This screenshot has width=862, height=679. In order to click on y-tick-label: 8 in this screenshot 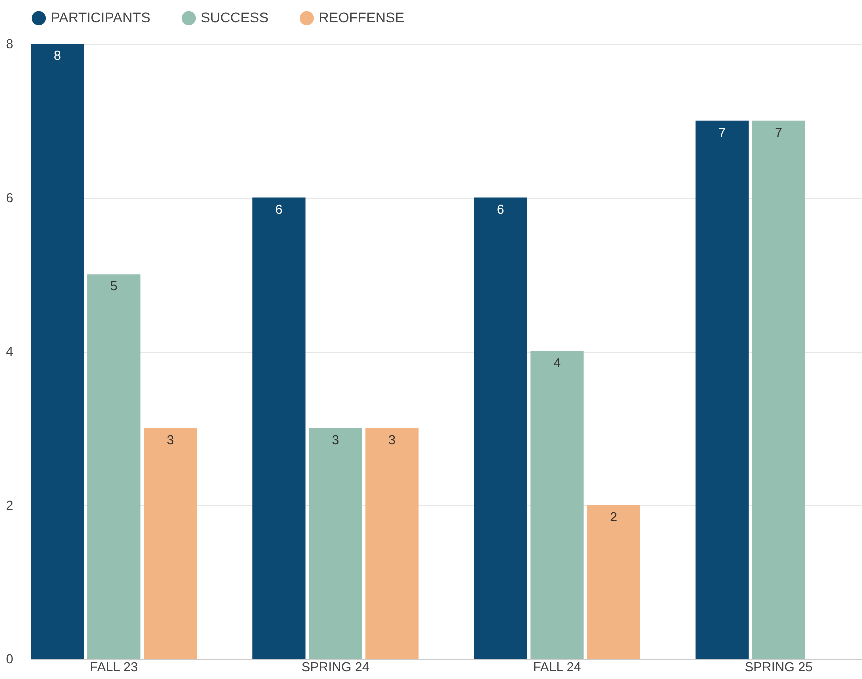, I will do `click(10, 44)`.